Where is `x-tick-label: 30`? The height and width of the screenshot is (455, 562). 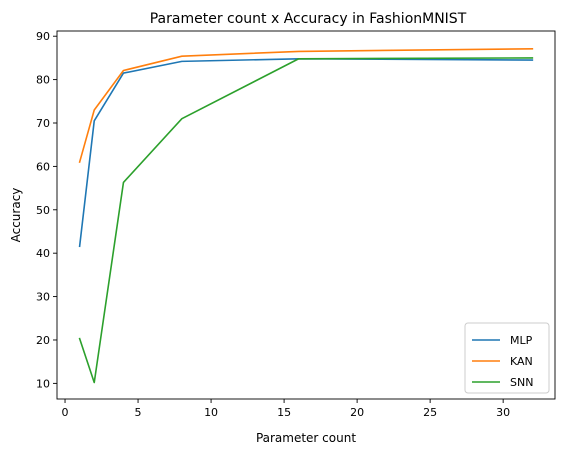 x-tick-label: 30 is located at coordinates (503, 412).